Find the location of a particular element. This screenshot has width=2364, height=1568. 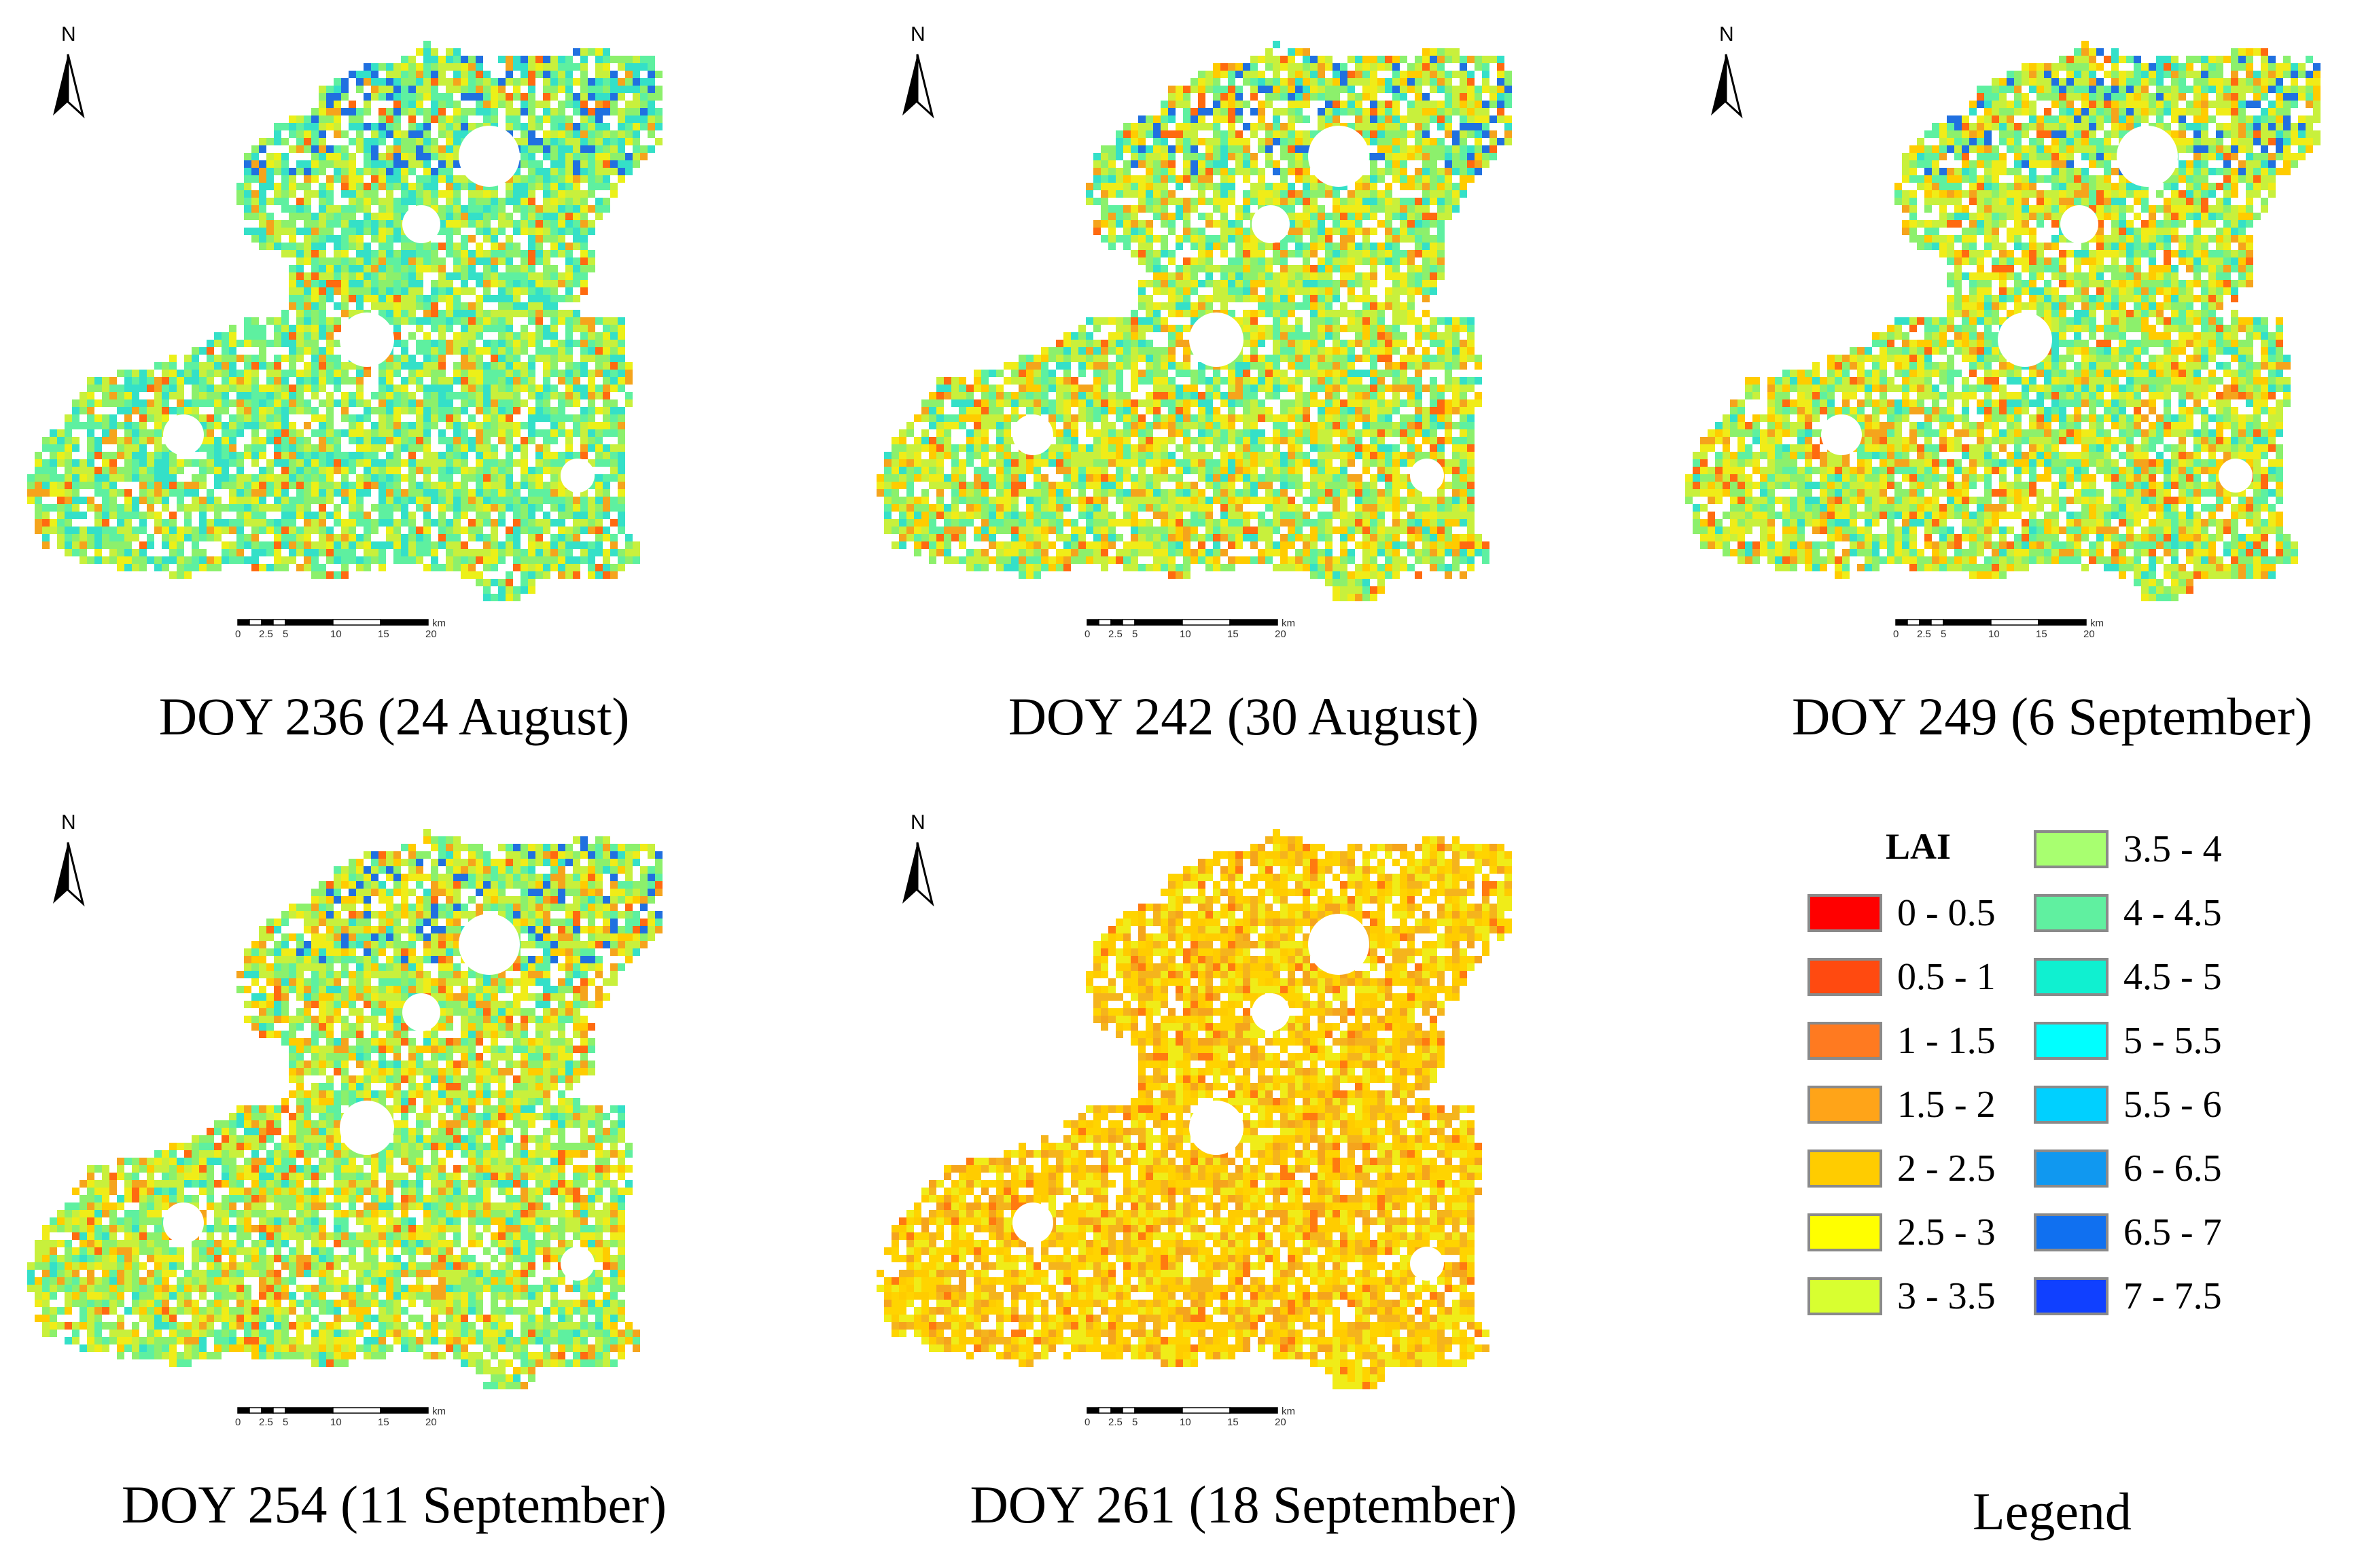

legend-item: 7 - 7.5 is located at coordinates (2128, 1296).